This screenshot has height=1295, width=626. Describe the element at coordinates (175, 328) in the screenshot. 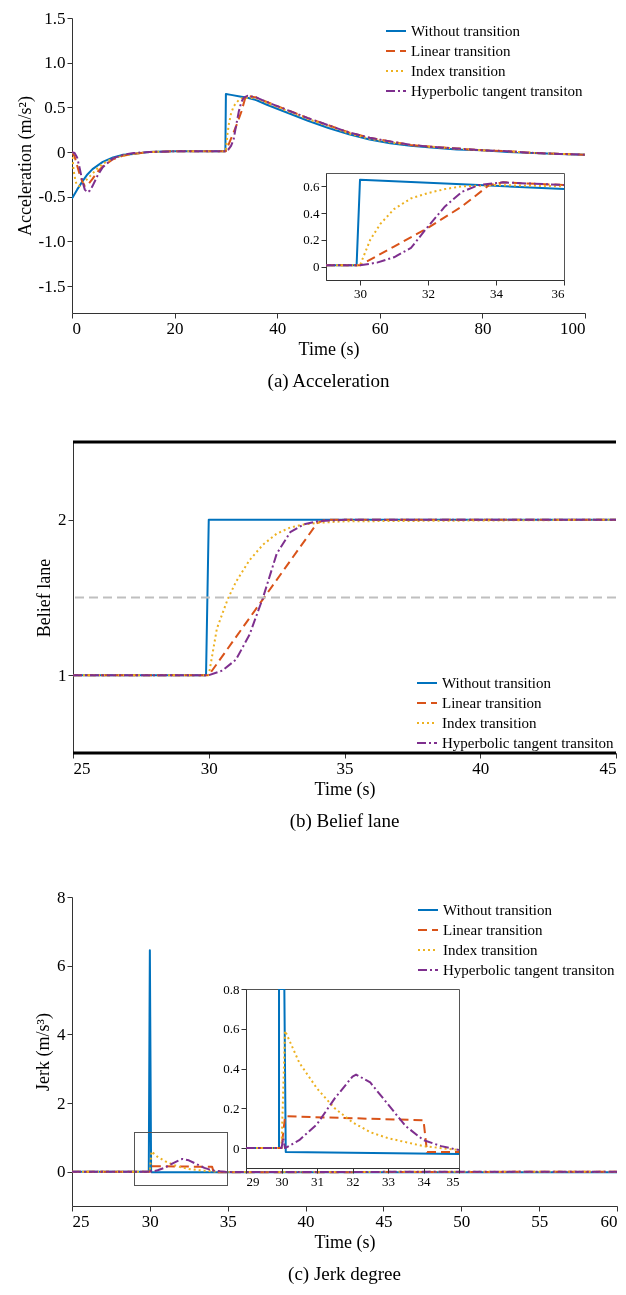

I see `x-tick-label: 20` at that location.